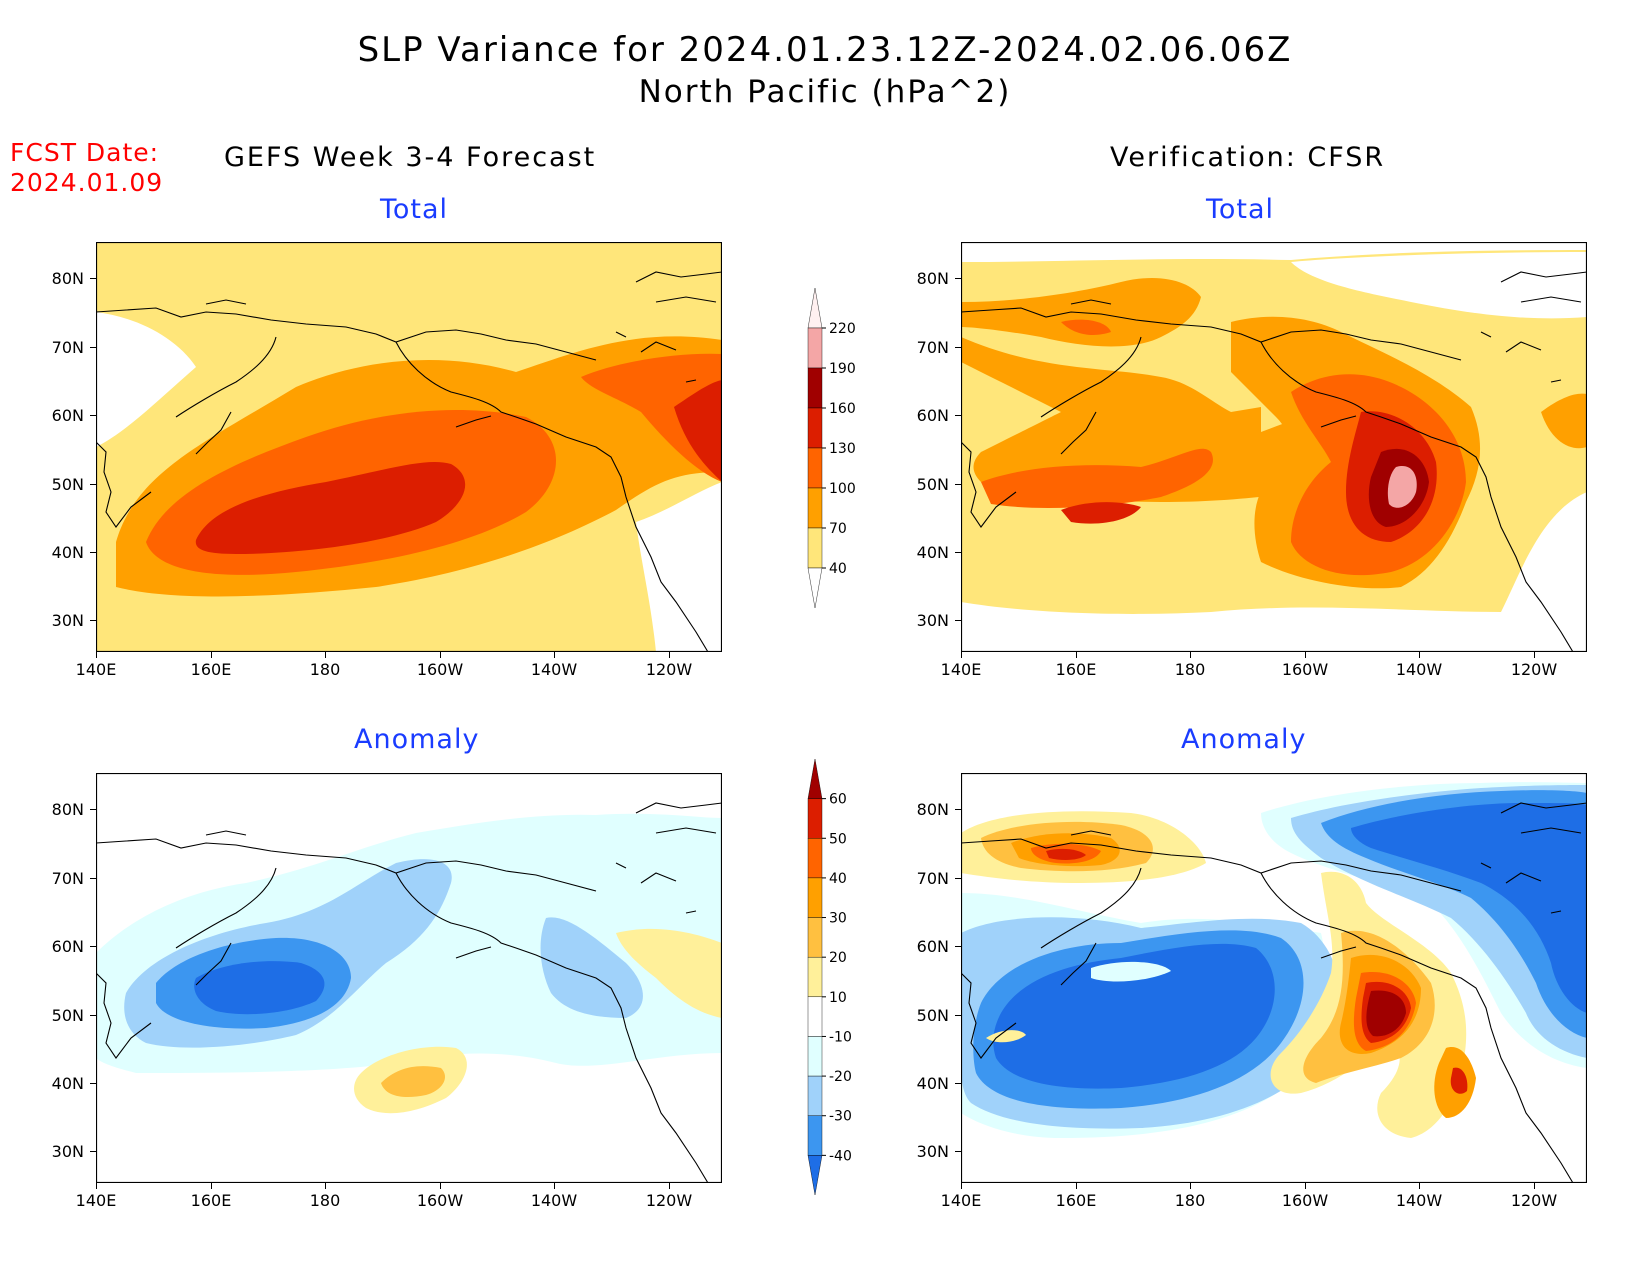 The image size is (1650, 1275). I want to click on panel-title-forecast-total: Total, so click(414, 209).